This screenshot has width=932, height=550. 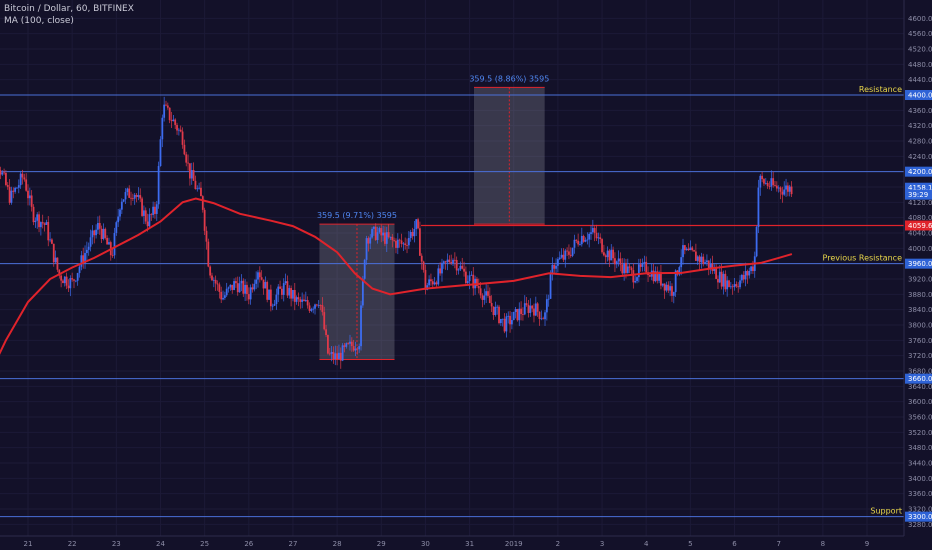 What do you see at coordinates (466, 542) in the screenshot?
I see `time-axis: 21 22 23 24 25 26 27 28 29 30 31 2019 2 3 4 5 6 7 8 9` at bounding box center [466, 542].